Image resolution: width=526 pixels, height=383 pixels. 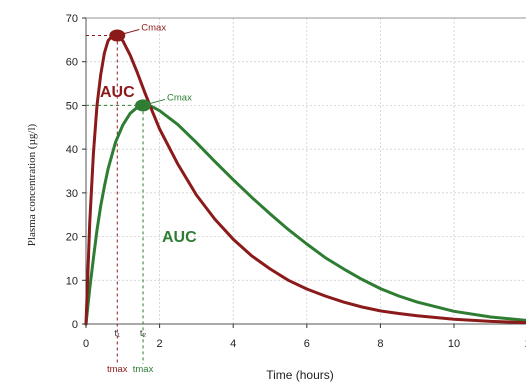 I want to click on x-tick-label: 8, so click(x=380, y=344).